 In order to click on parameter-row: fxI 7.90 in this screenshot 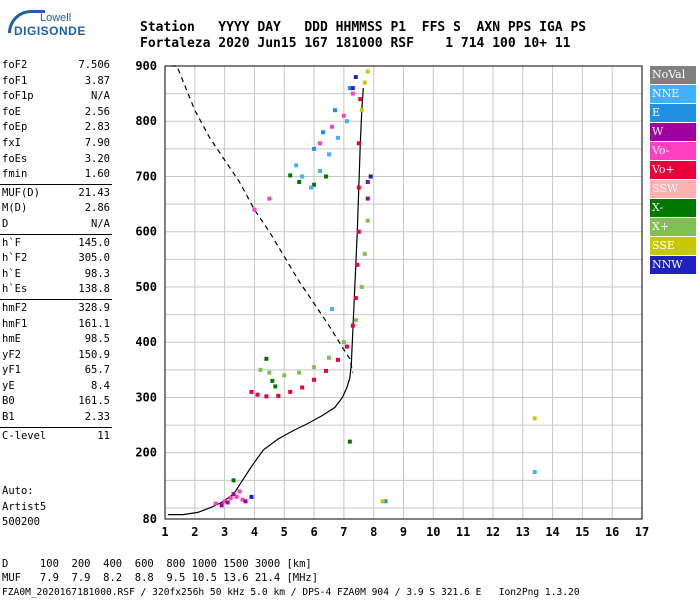, I will do `click(56, 144)`.